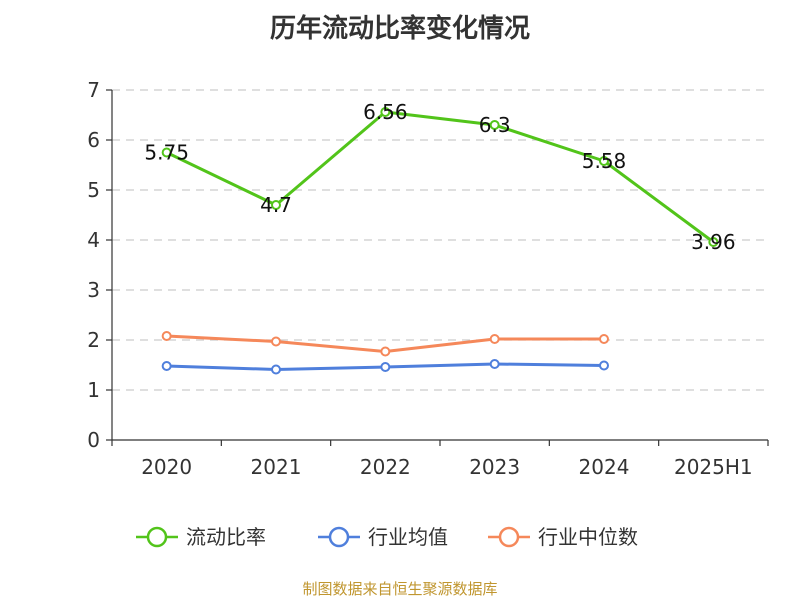 This screenshot has width=800, height=600. Describe the element at coordinates (166, 467) in the screenshot. I see `x-tick-label: 2020` at that location.